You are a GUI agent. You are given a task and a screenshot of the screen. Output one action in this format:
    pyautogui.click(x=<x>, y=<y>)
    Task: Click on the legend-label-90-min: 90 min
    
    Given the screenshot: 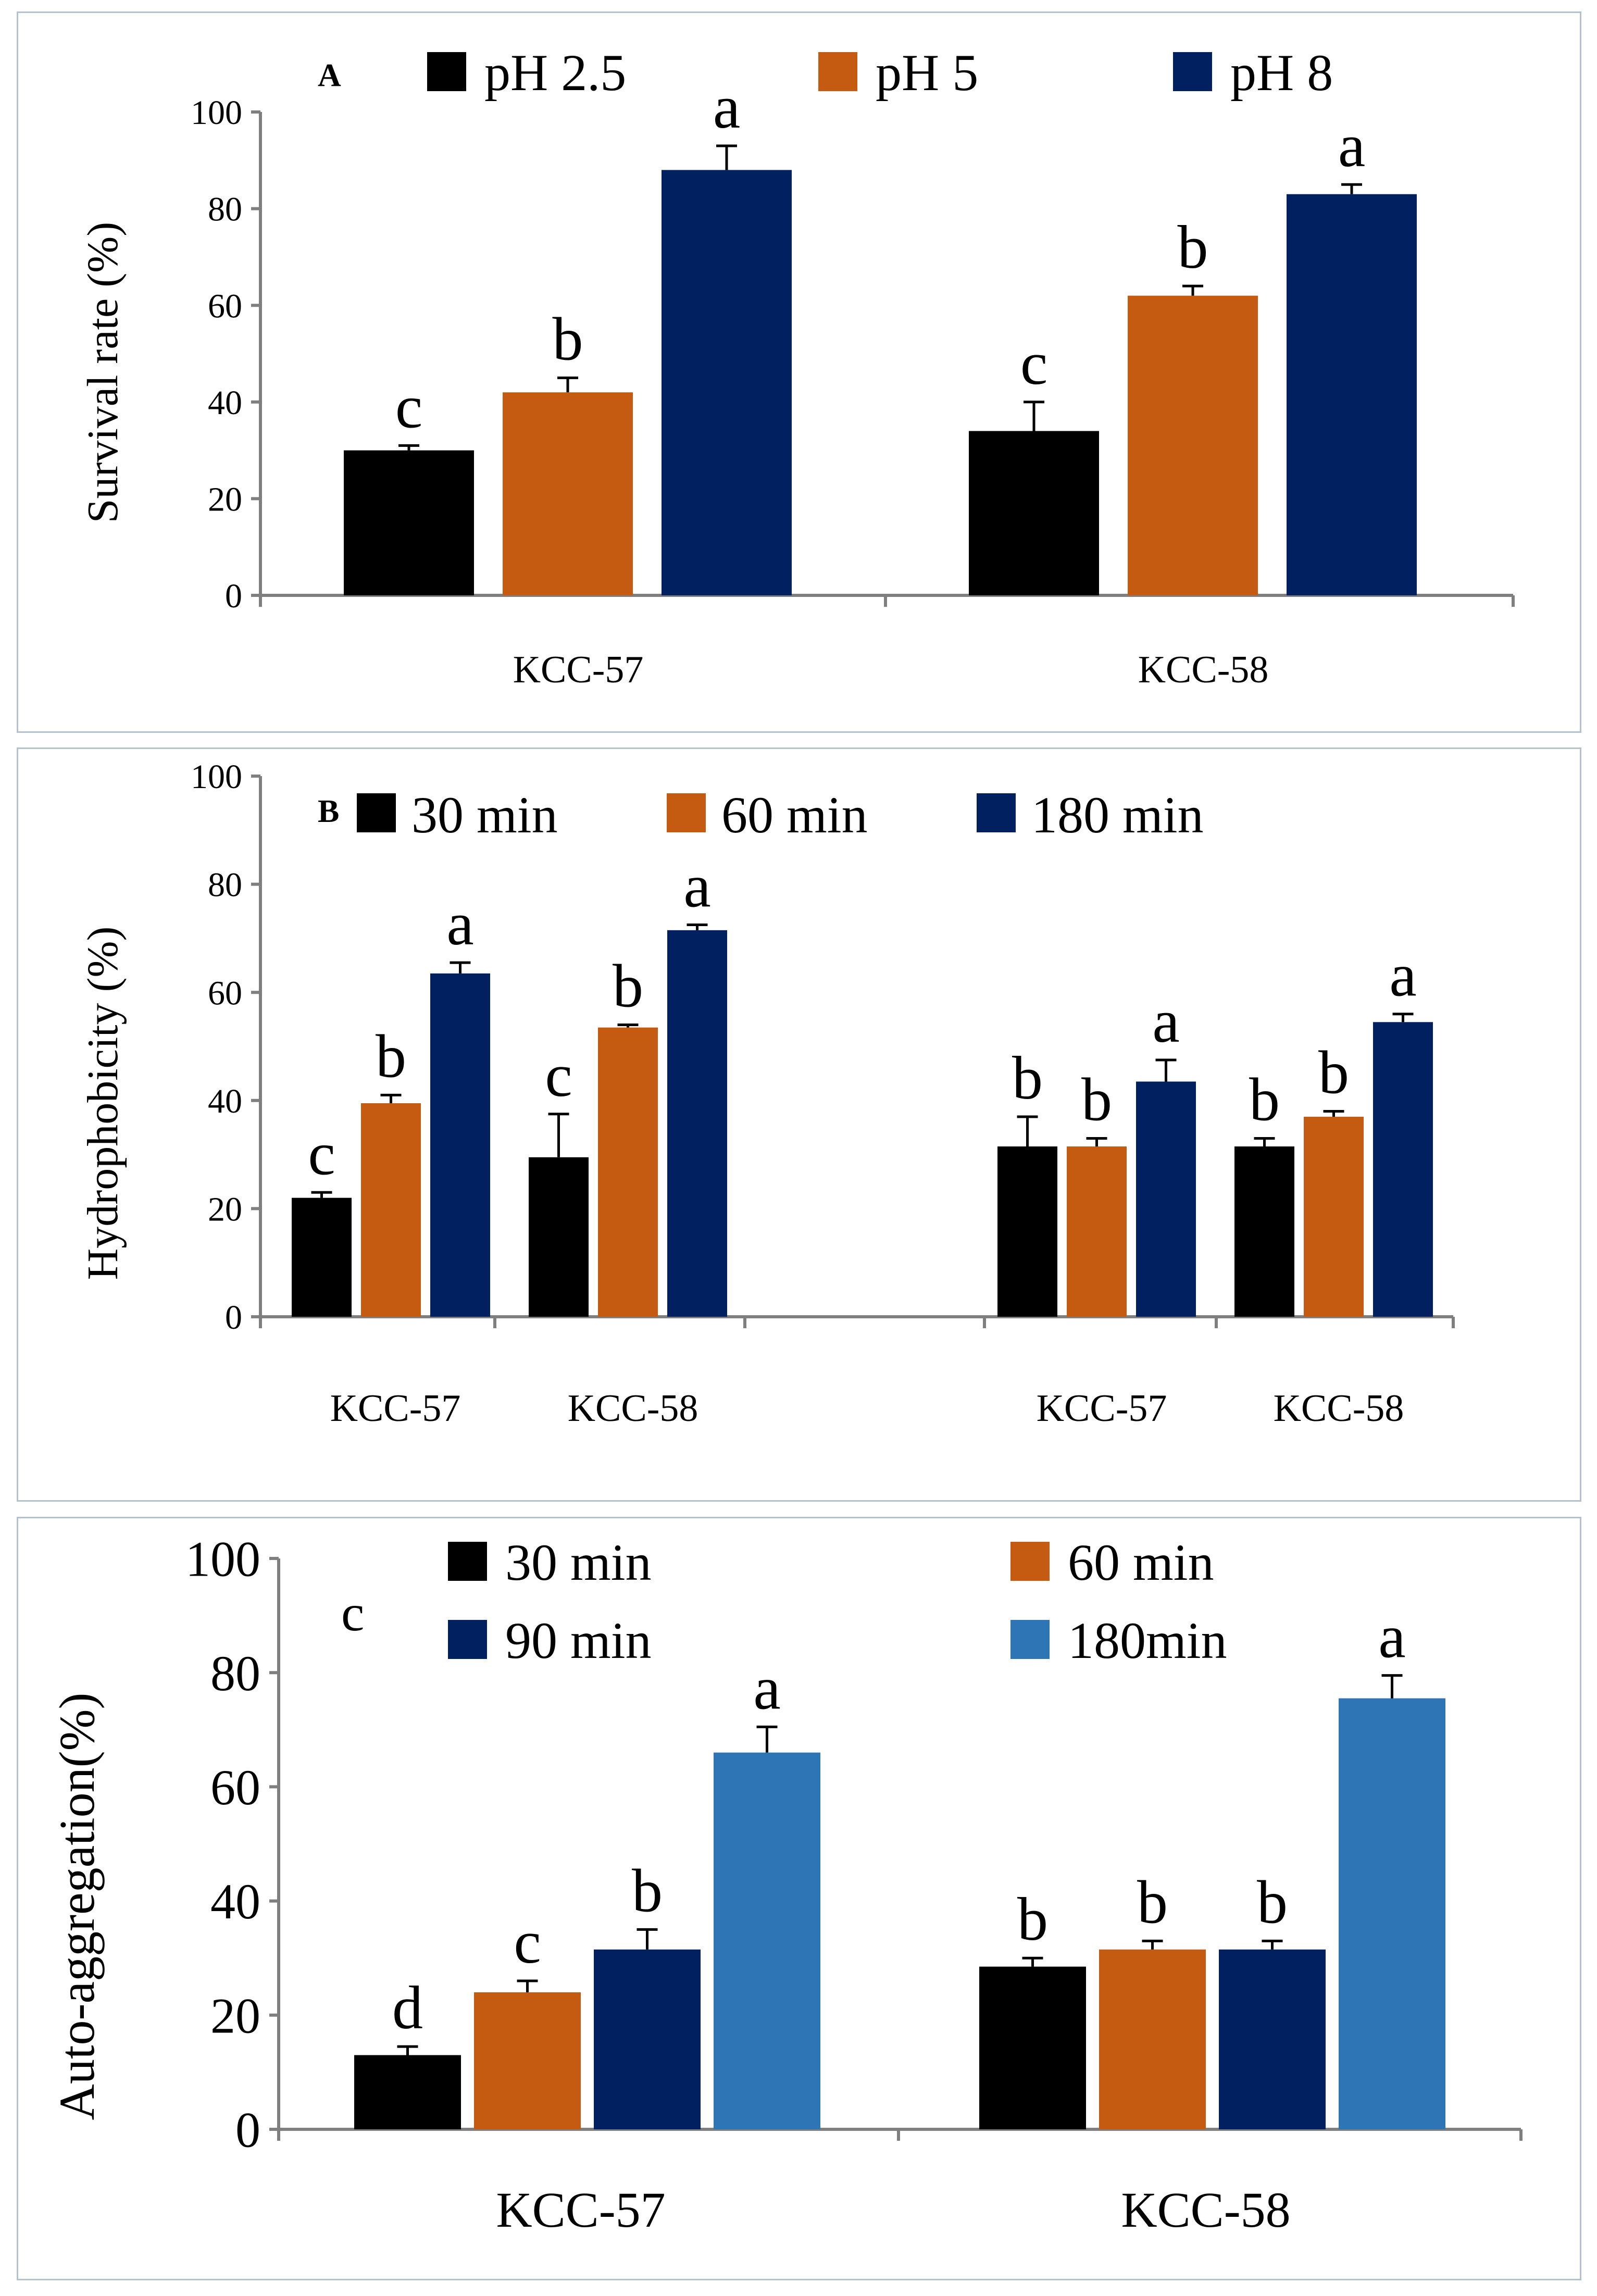 What is the action you would take?
    pyautogui.click(x=578, y=1640)
    